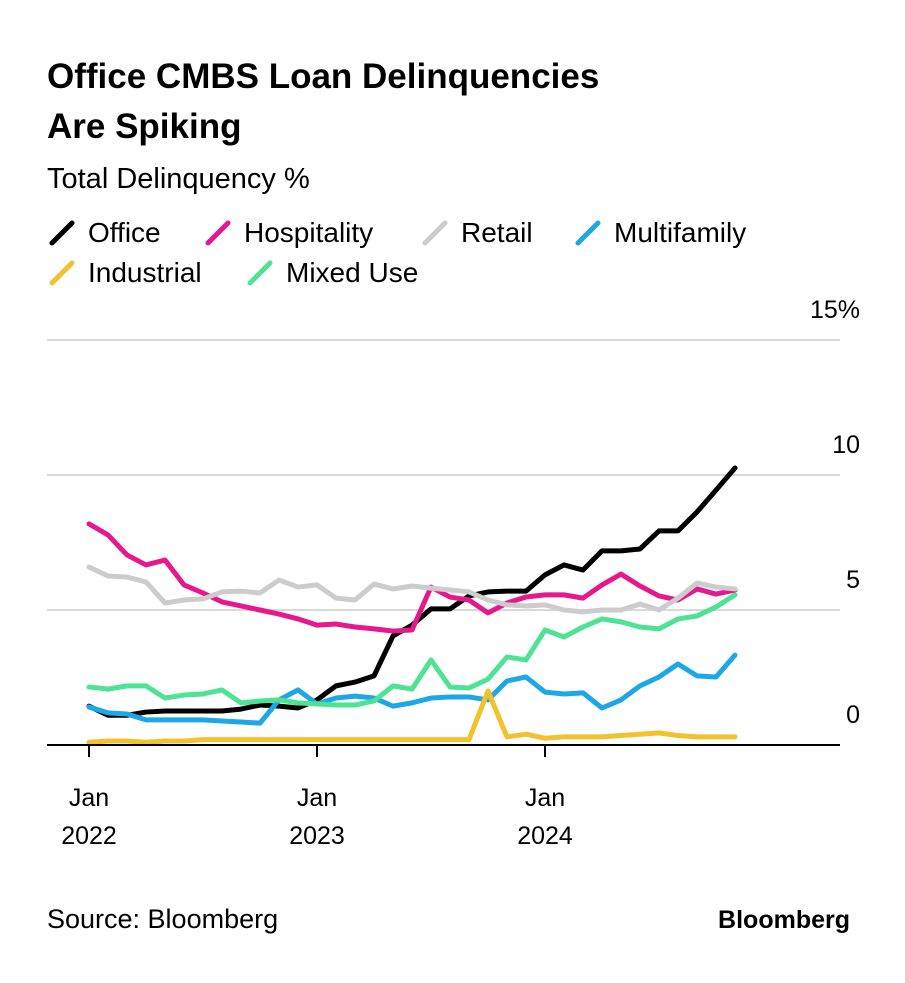 The image size is (905, 983). What do you see at coordinates (317, 836) in the screenshot?
I see `x-tick-year: 2023` at bounding box center [317, 836].